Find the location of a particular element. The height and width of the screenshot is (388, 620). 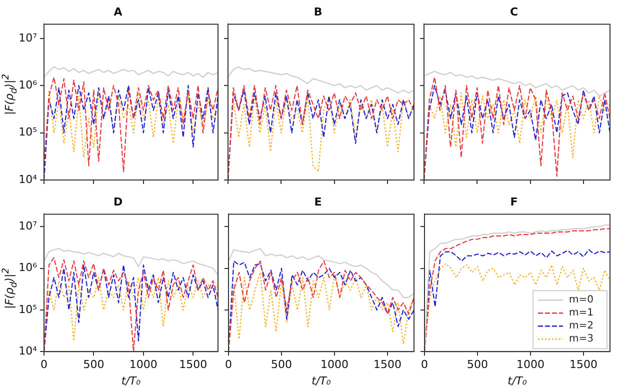

legend-label: m=1 is located at coordinates (581, 313).